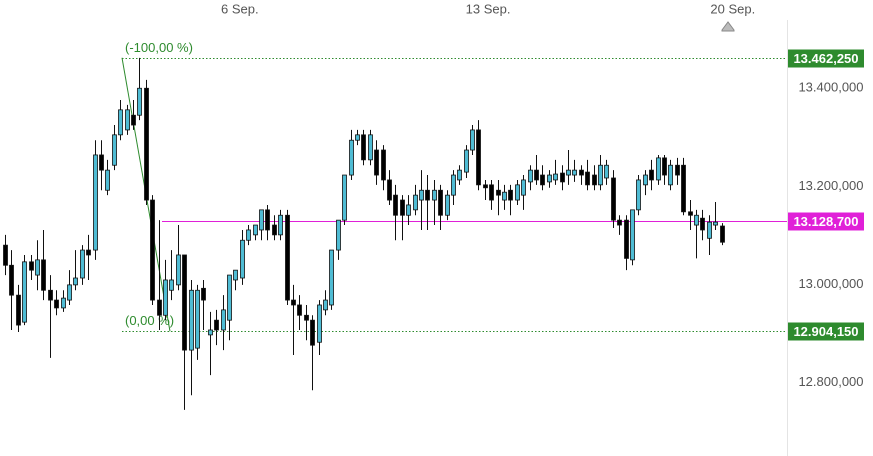 Image resolution: width=873 pixels, height=456 pixels. Describe the element at coordinates (159, 47) in the screenshot. I see `fib-label: (-100,00 %)` at that location.